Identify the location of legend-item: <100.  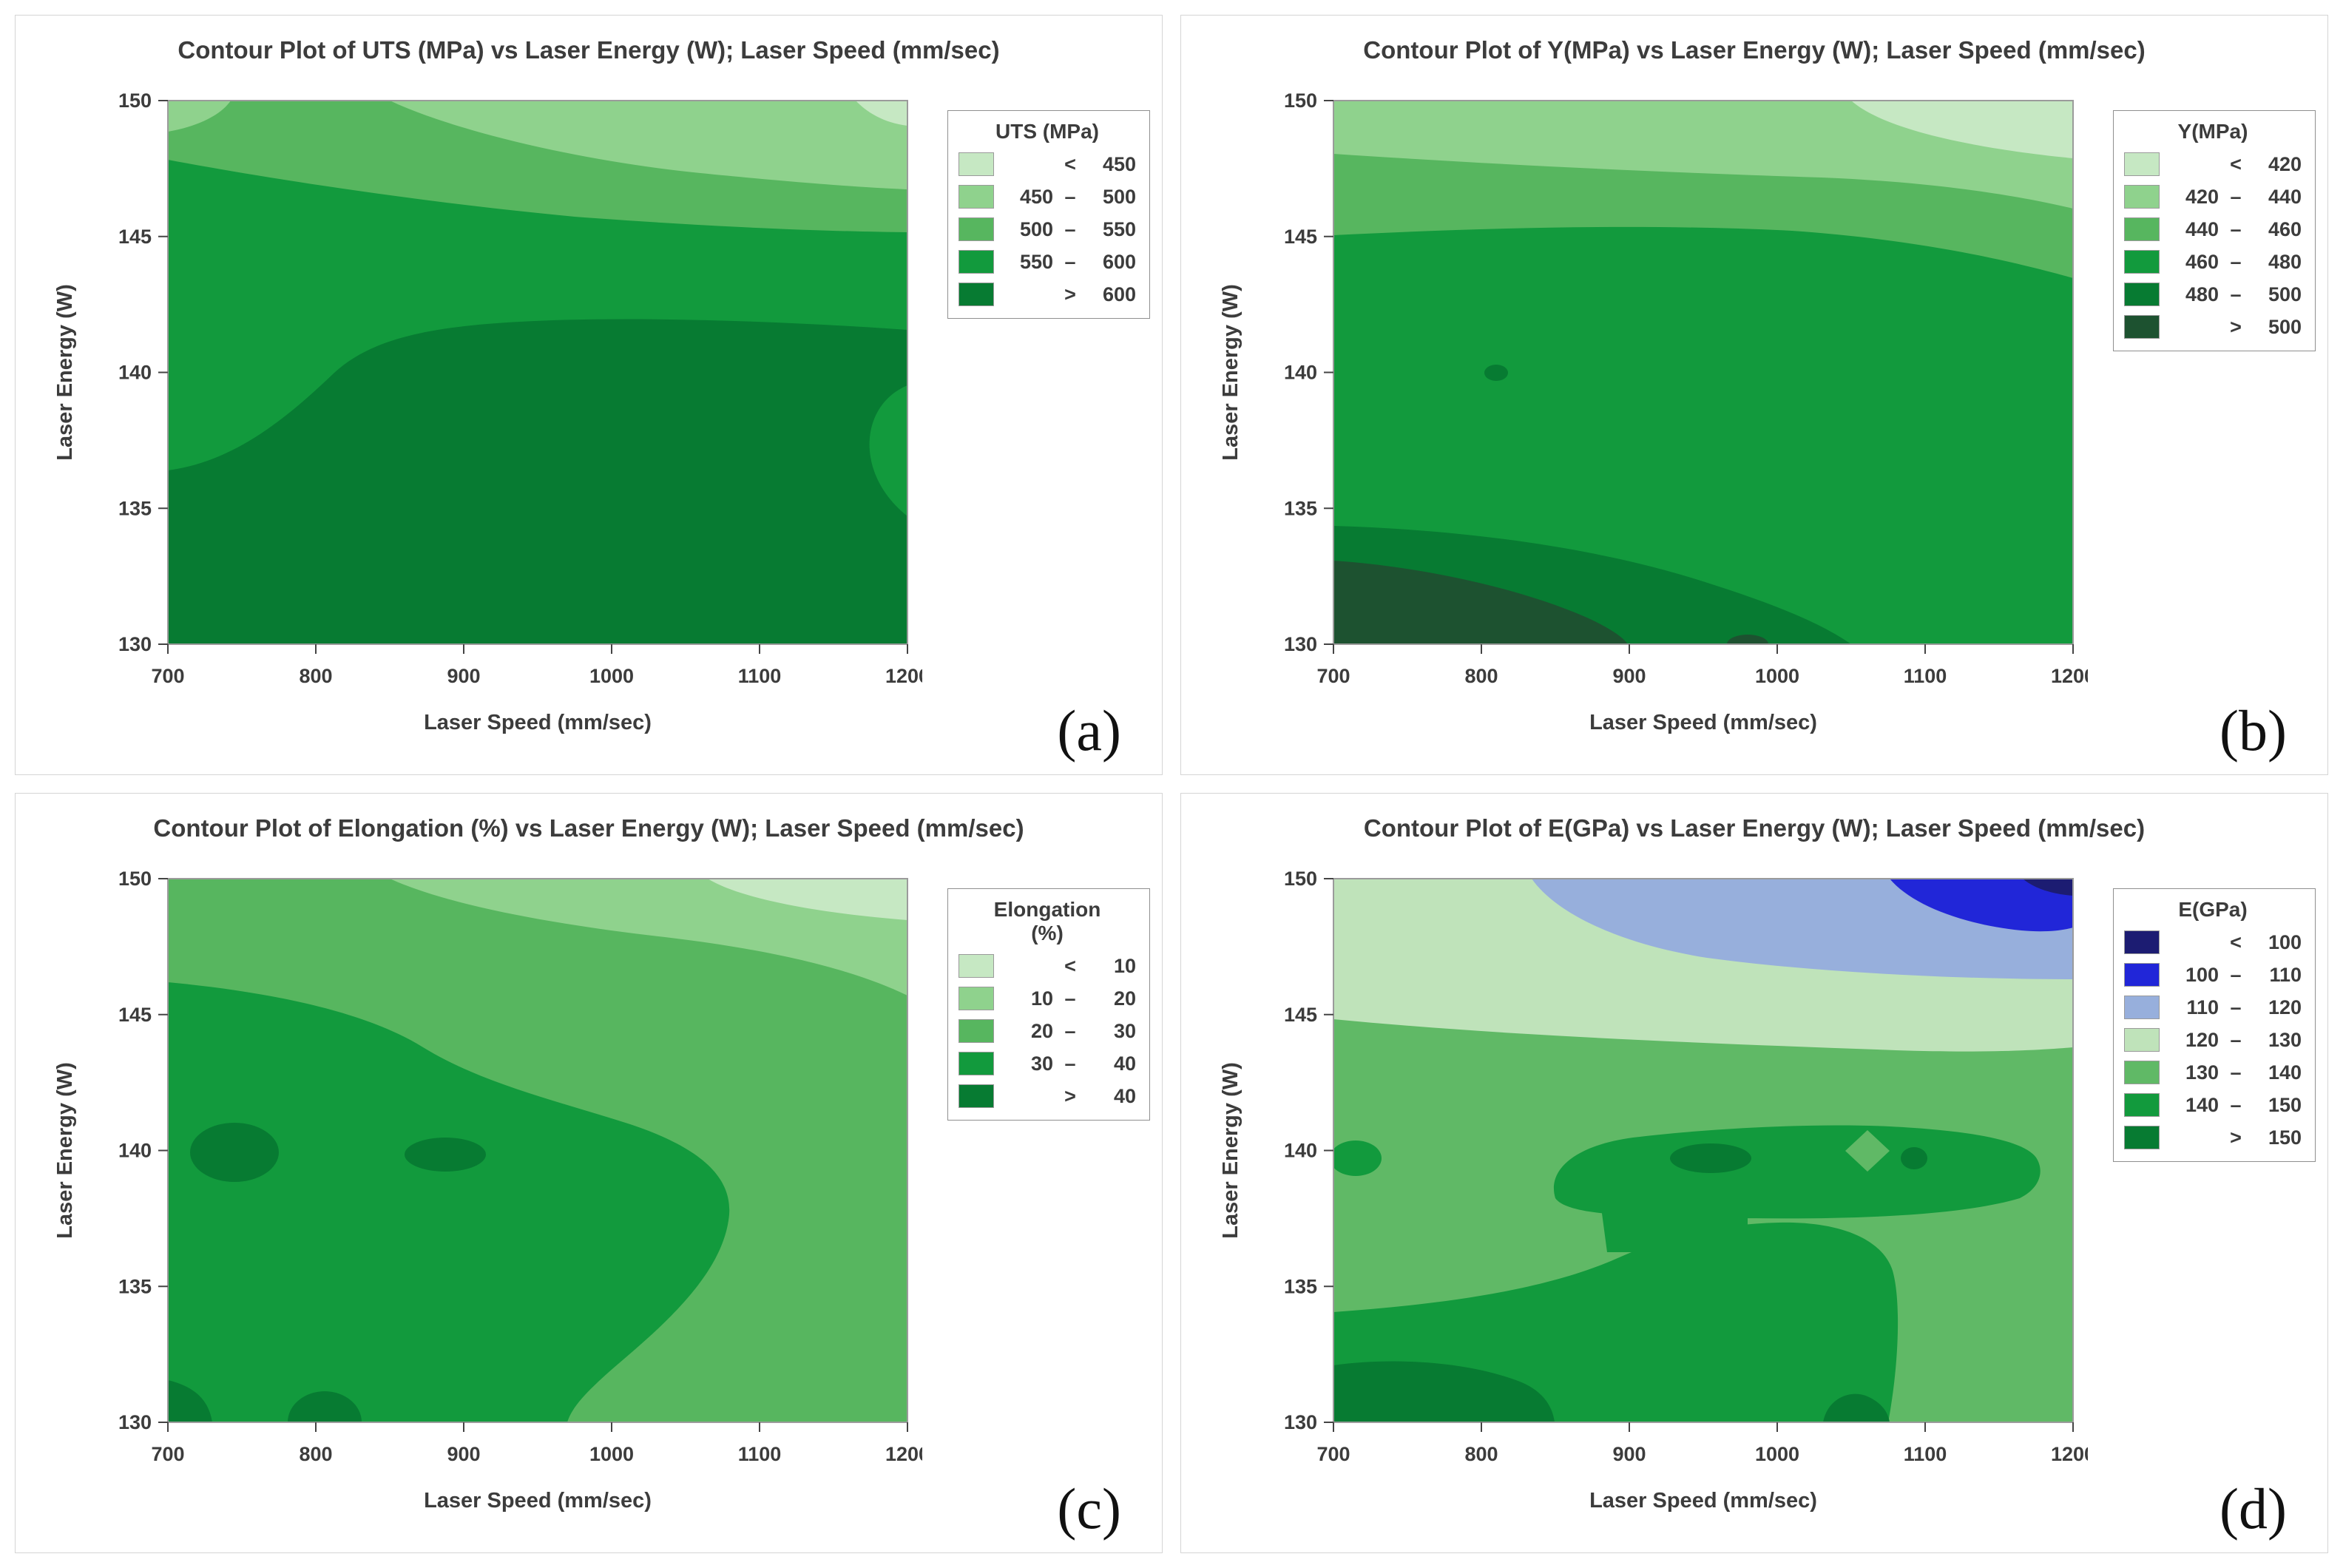
(2213, 942).